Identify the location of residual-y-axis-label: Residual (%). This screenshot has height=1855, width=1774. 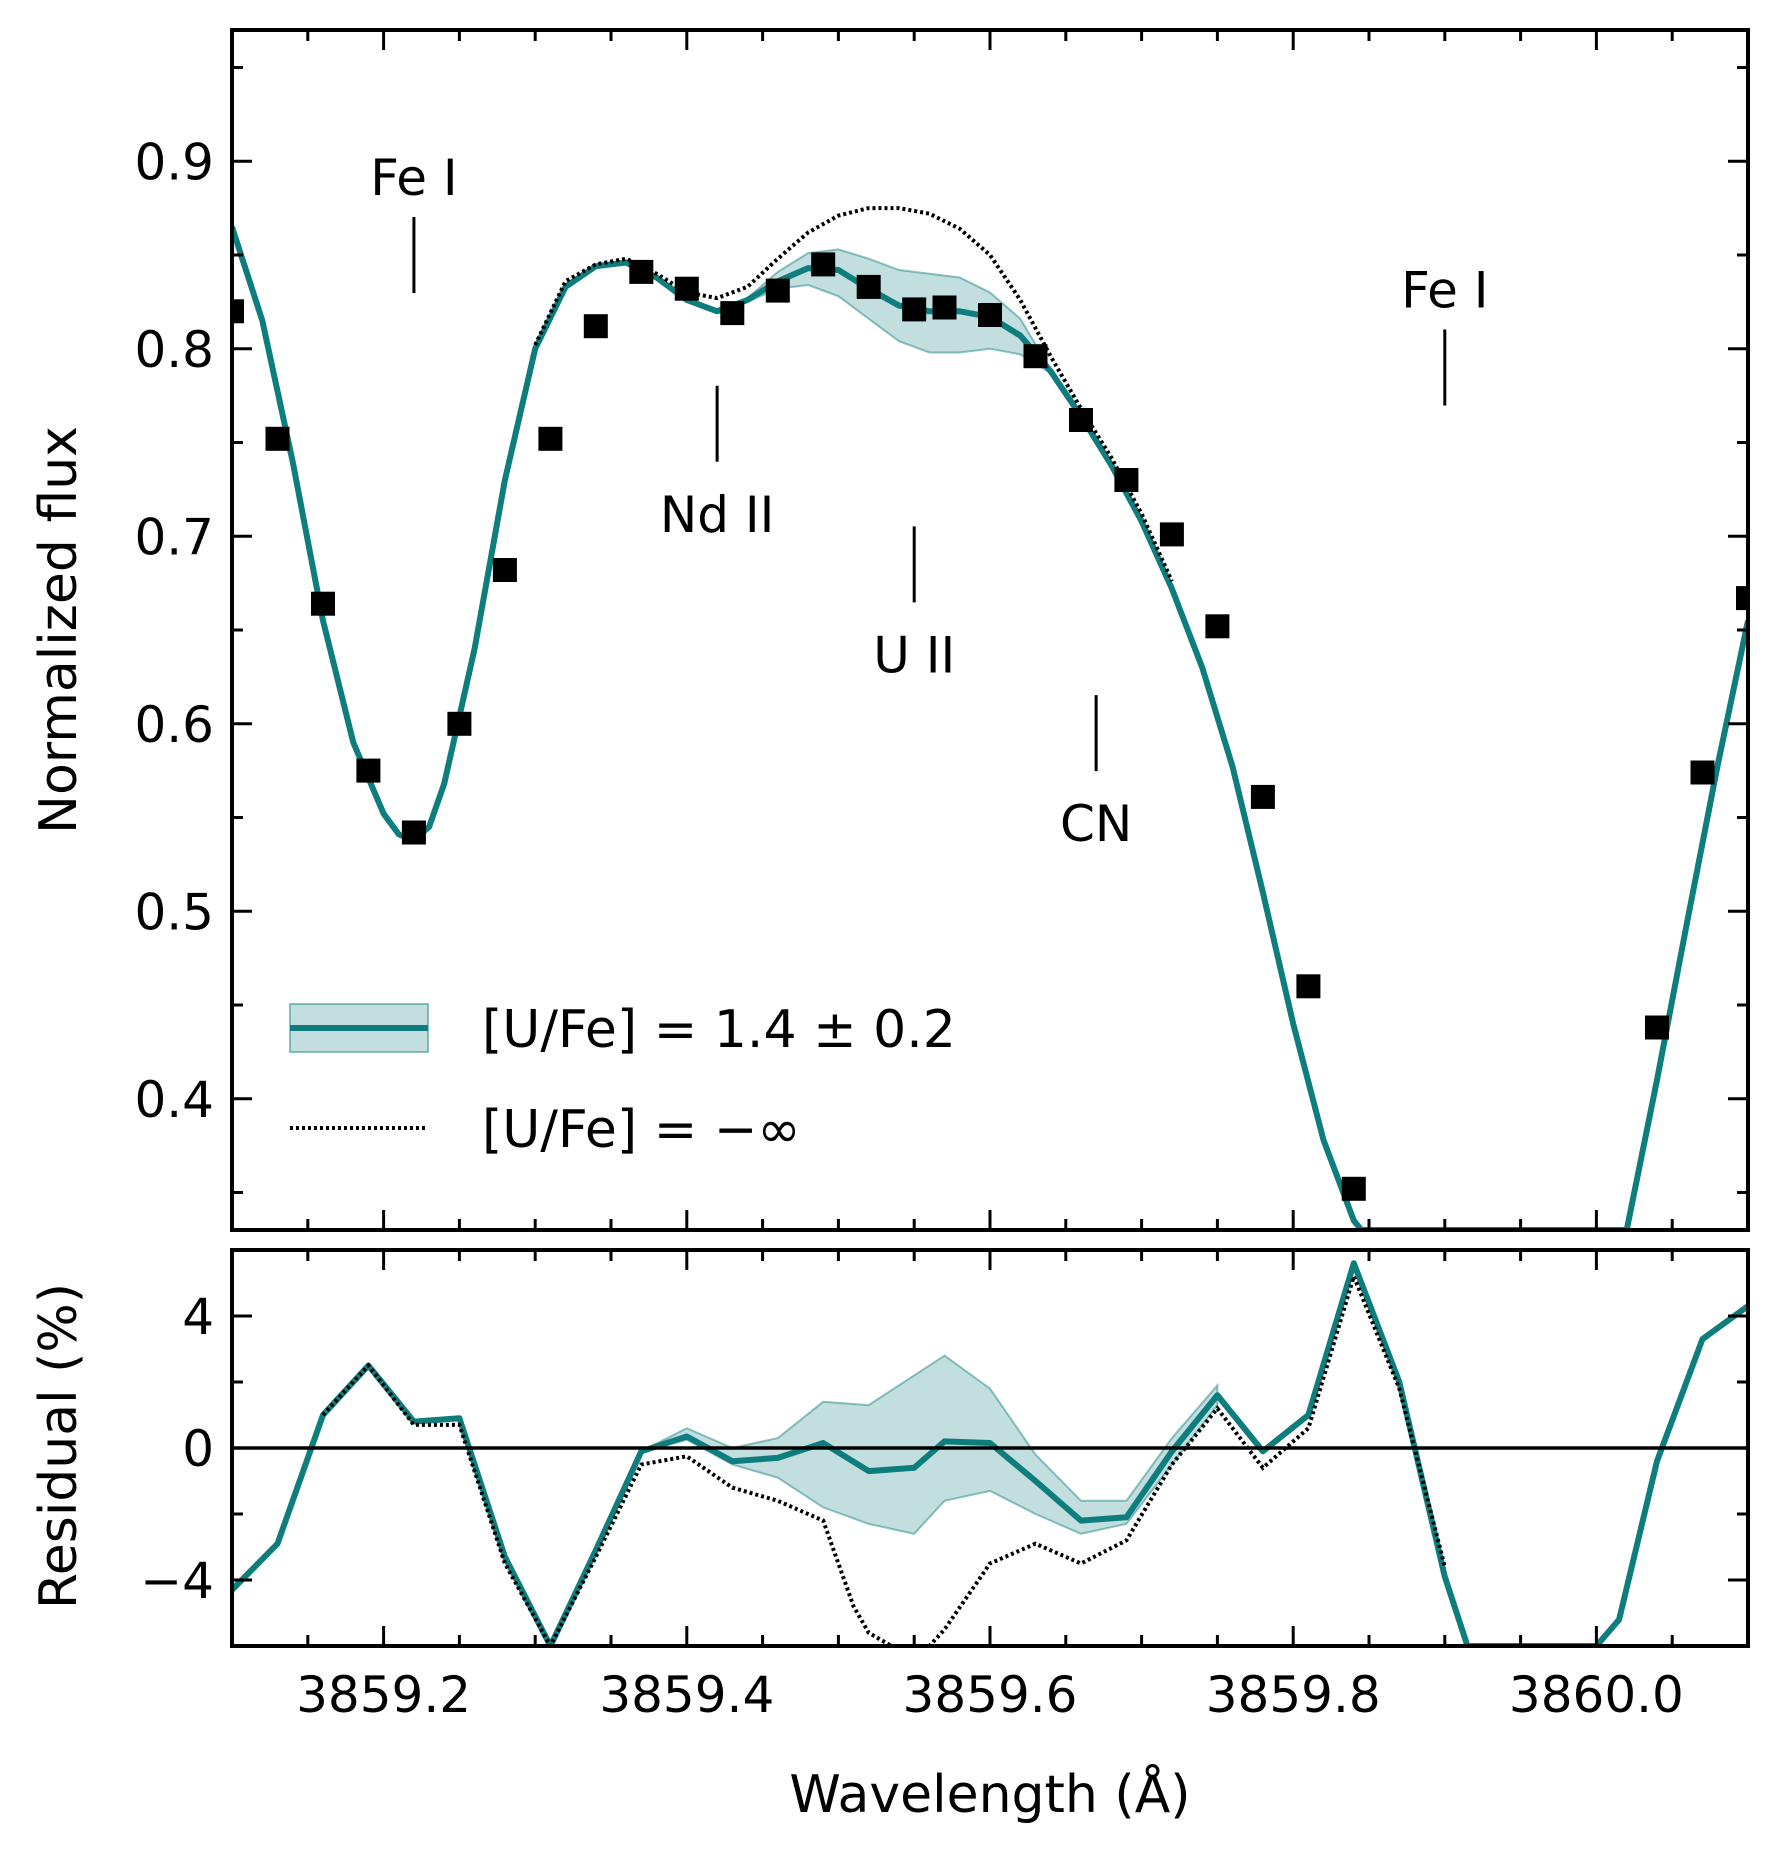
(59, 1446).